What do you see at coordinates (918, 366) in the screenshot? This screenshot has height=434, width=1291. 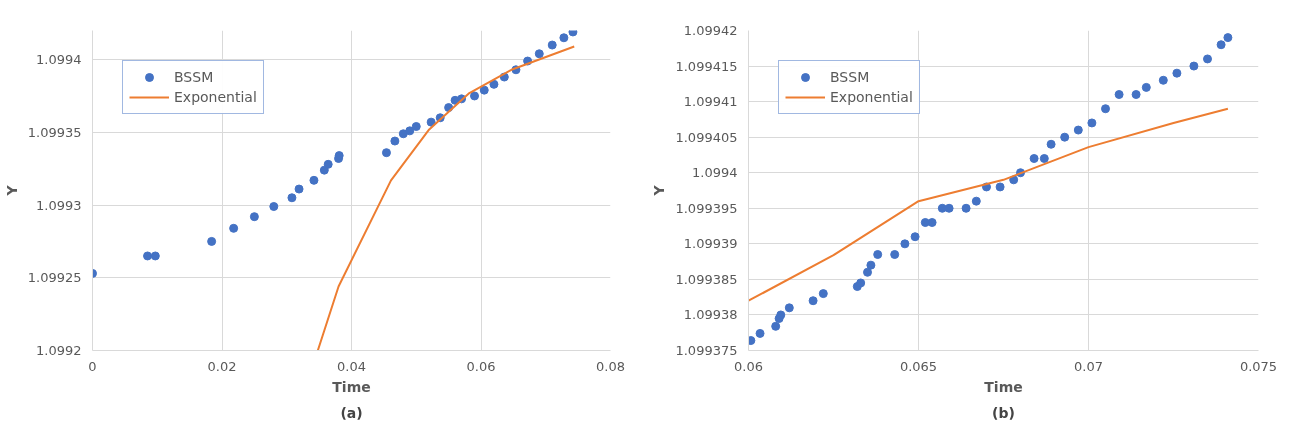 I see `x-tick-label: 0.065` at bounding box center [918, 366].